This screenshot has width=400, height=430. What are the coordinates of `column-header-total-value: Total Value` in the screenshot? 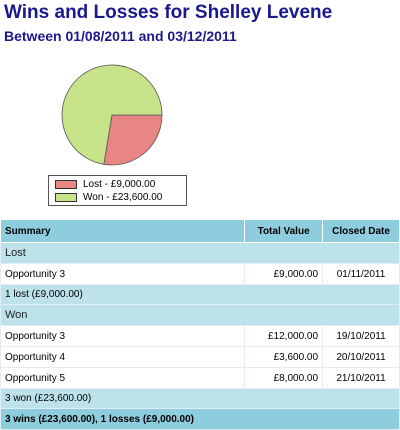 It's located at (284, 231).